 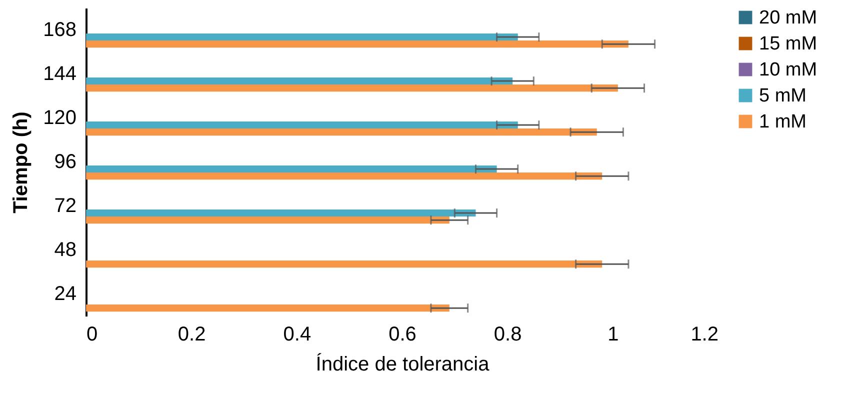 What do you see at coordinates (788, 44) in the screenshot?
I see `legend-label: 15 mM` at bounding box center [788, 44].